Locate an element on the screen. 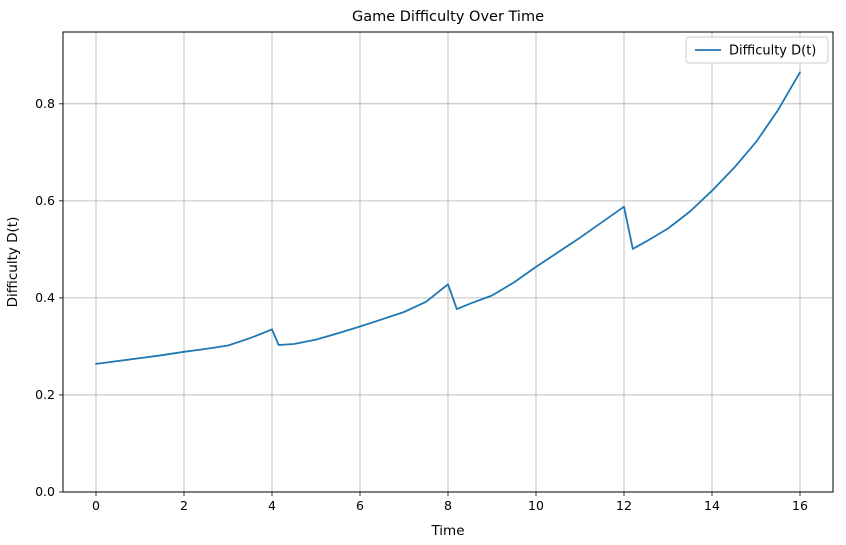  legend: Difficulty D(t) is located at coordinates (757, 50).